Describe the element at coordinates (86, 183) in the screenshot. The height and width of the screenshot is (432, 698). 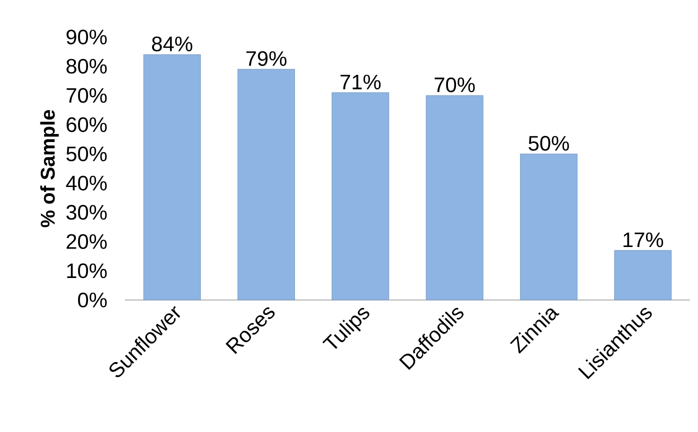
I see `y-tick-label: 40%` at that location.